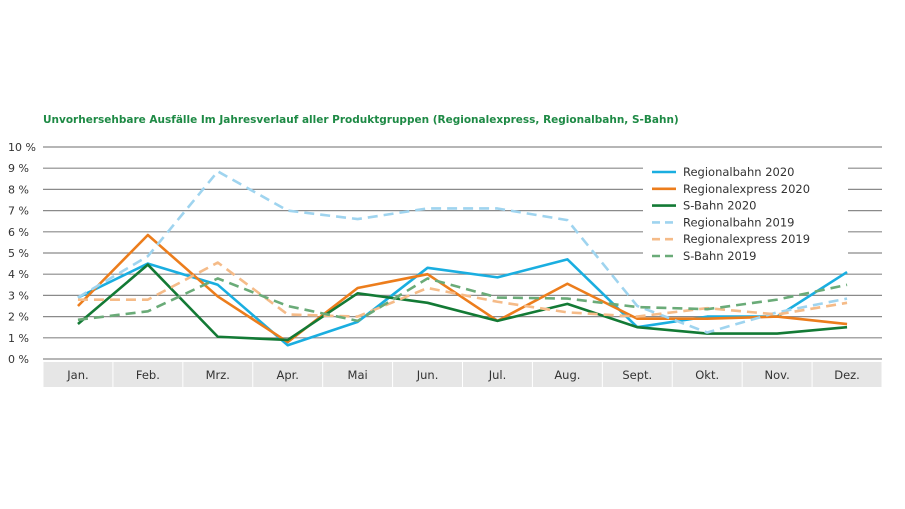 The width and height of the screenshot is (905, 509). What do you see at coordinates (18, 274) in the screenshot?
I see `y-tick-label: 4 %` at bounding box center [18, 274].